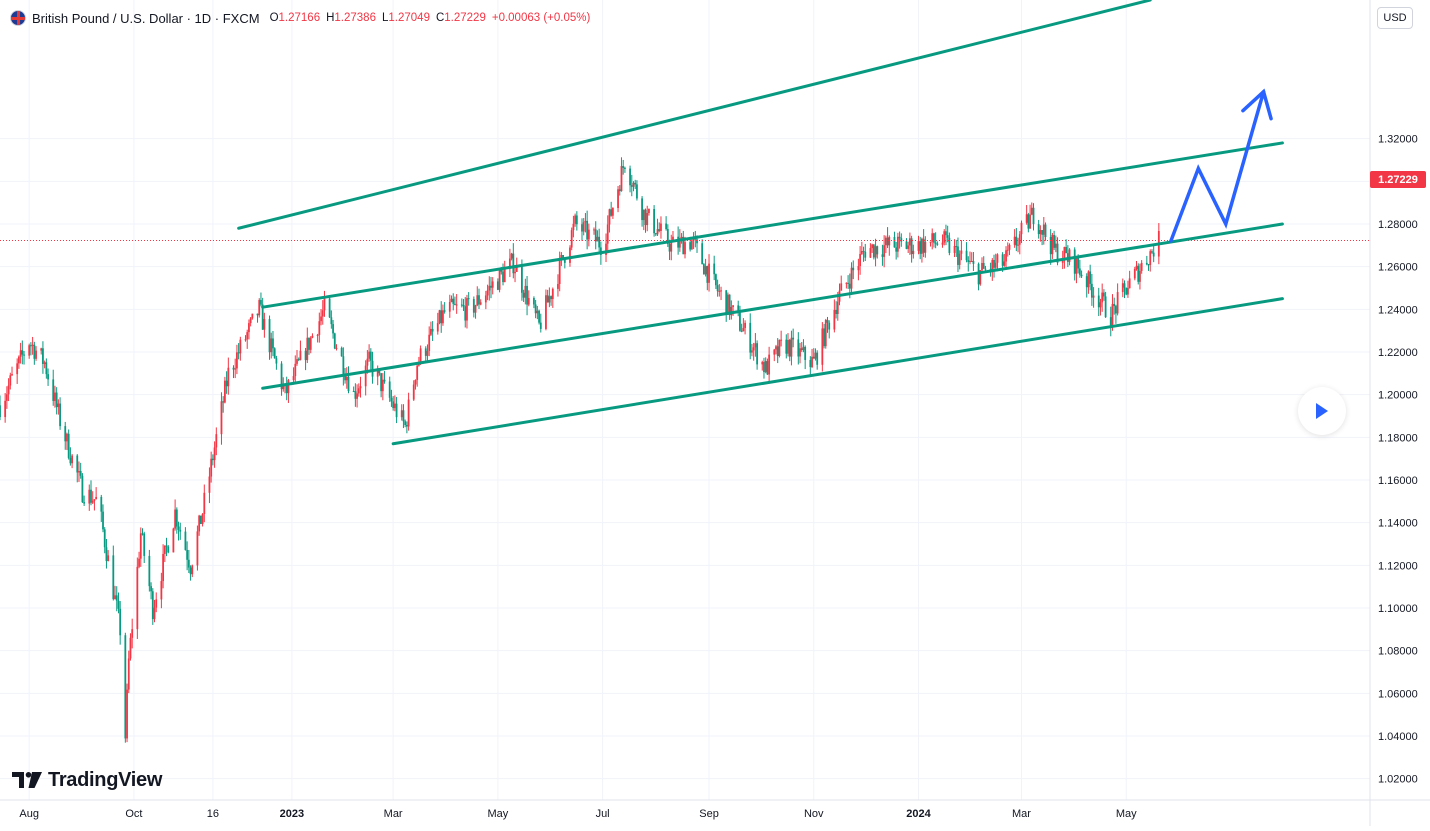  I want to click on x-tick-label: May, so click(1126, 814).